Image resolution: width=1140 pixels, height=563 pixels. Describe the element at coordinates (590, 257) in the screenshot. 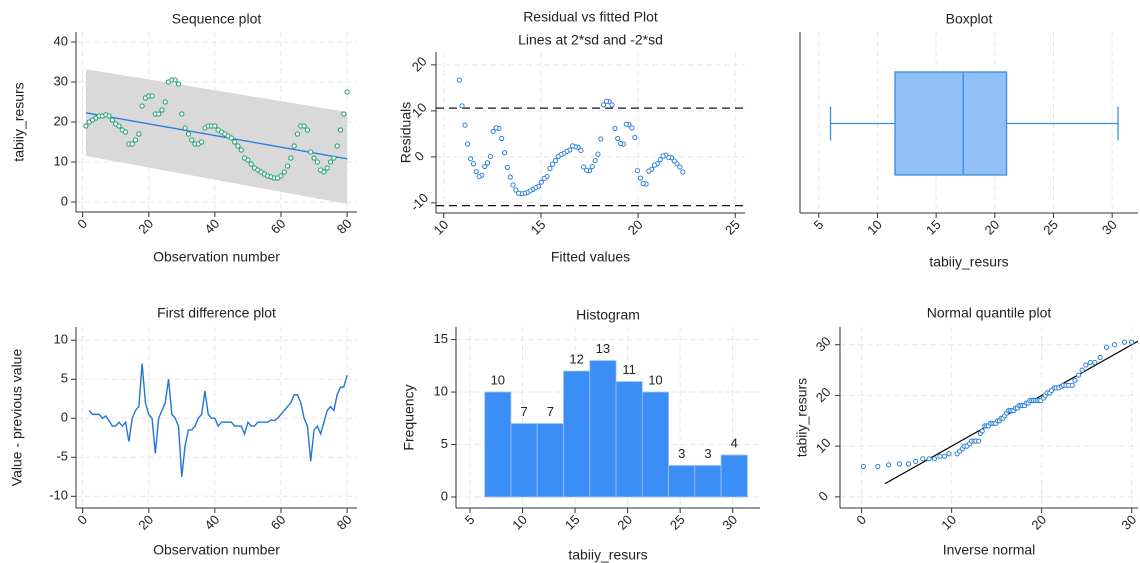

I see `x-axis-label: Fitted values` at that location.